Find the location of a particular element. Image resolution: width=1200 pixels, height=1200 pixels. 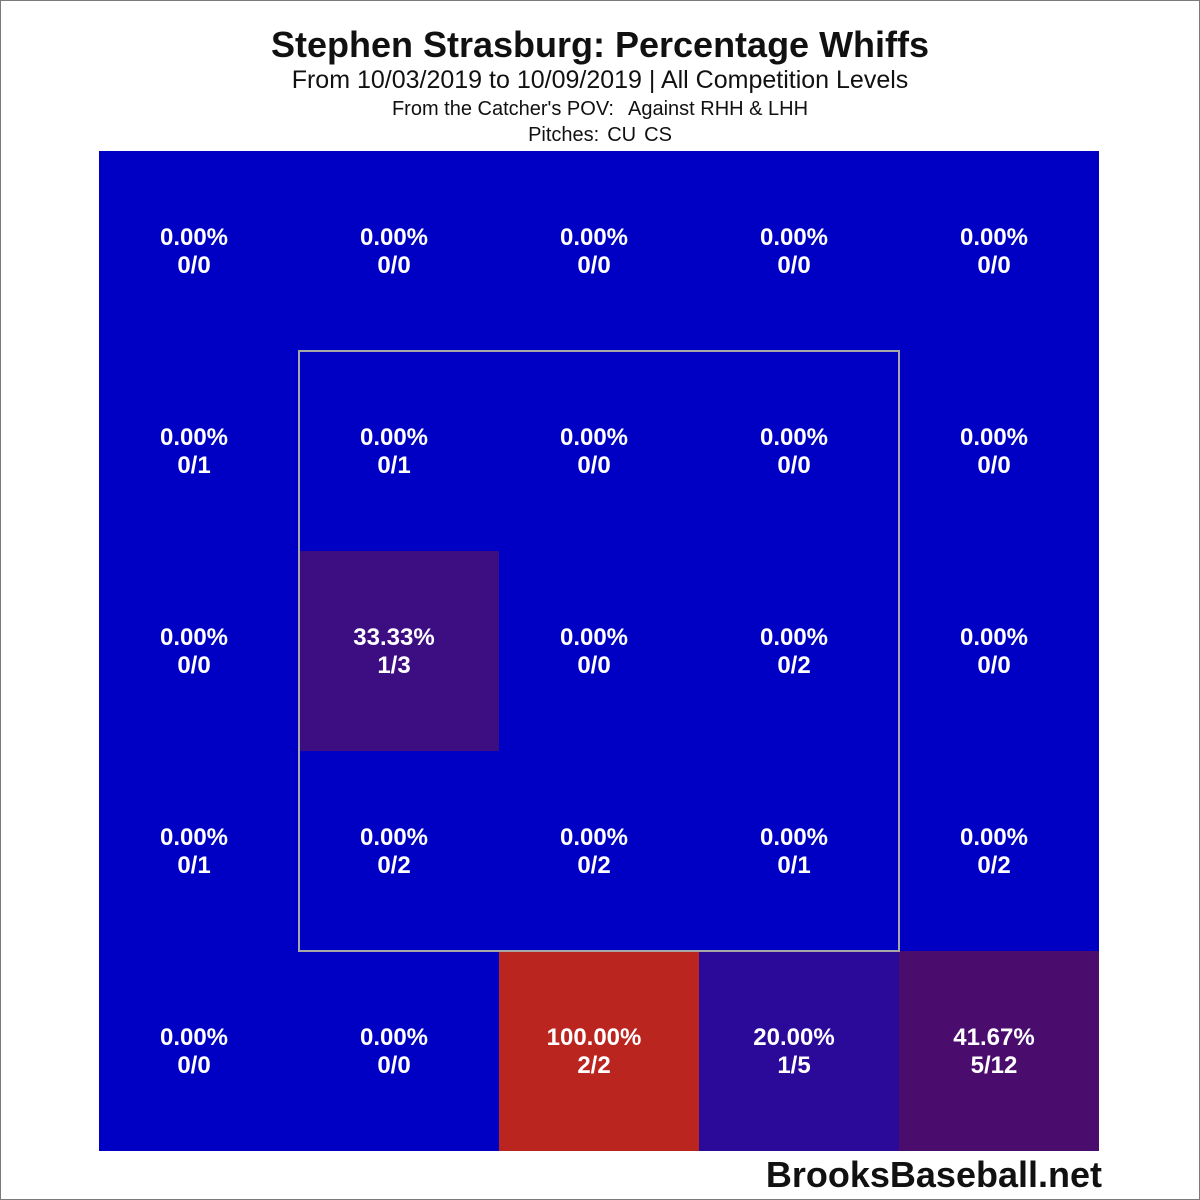

heatmap-cell-r1-c1 is located at coordinates (199, 251).